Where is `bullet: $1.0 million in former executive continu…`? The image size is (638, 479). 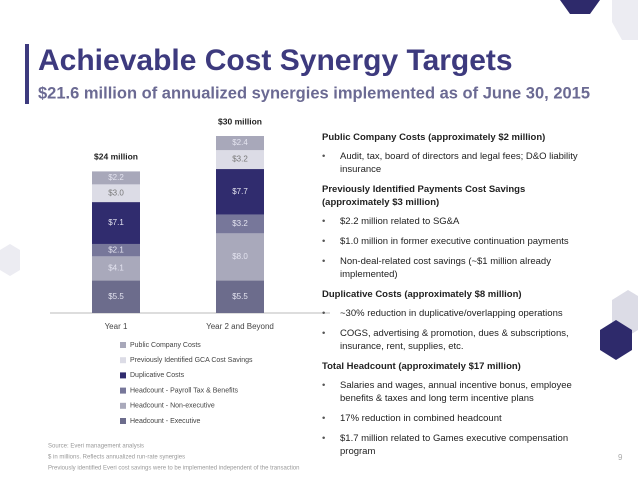
bullet: $1.0 million in former executive continu… is located at coordinates (457, 241).